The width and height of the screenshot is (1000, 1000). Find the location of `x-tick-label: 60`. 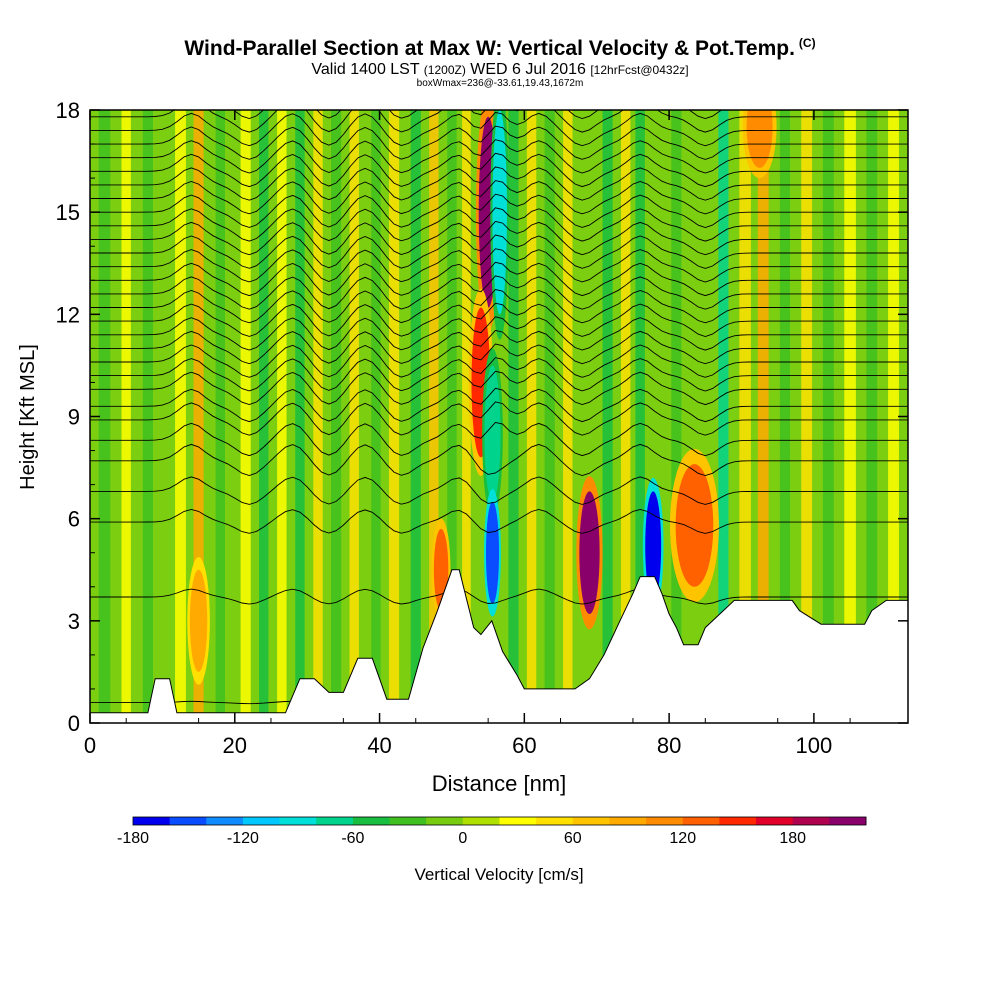

x-tick-label: 60 is located at coordinates (524, 745).